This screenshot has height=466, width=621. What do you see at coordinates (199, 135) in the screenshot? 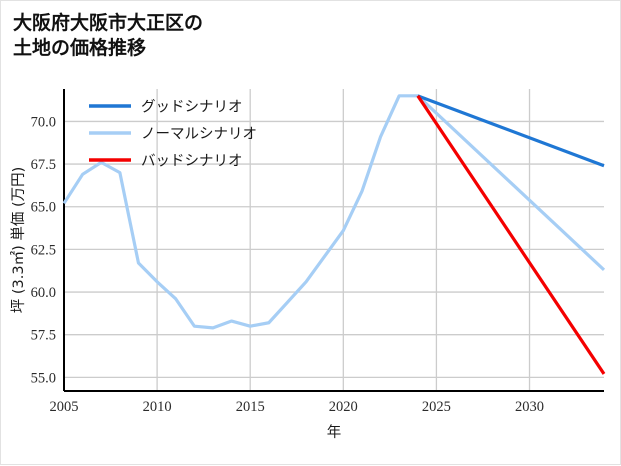
I see `legend-label: ノーマルシナリオ` at bounding box center [199, 135].